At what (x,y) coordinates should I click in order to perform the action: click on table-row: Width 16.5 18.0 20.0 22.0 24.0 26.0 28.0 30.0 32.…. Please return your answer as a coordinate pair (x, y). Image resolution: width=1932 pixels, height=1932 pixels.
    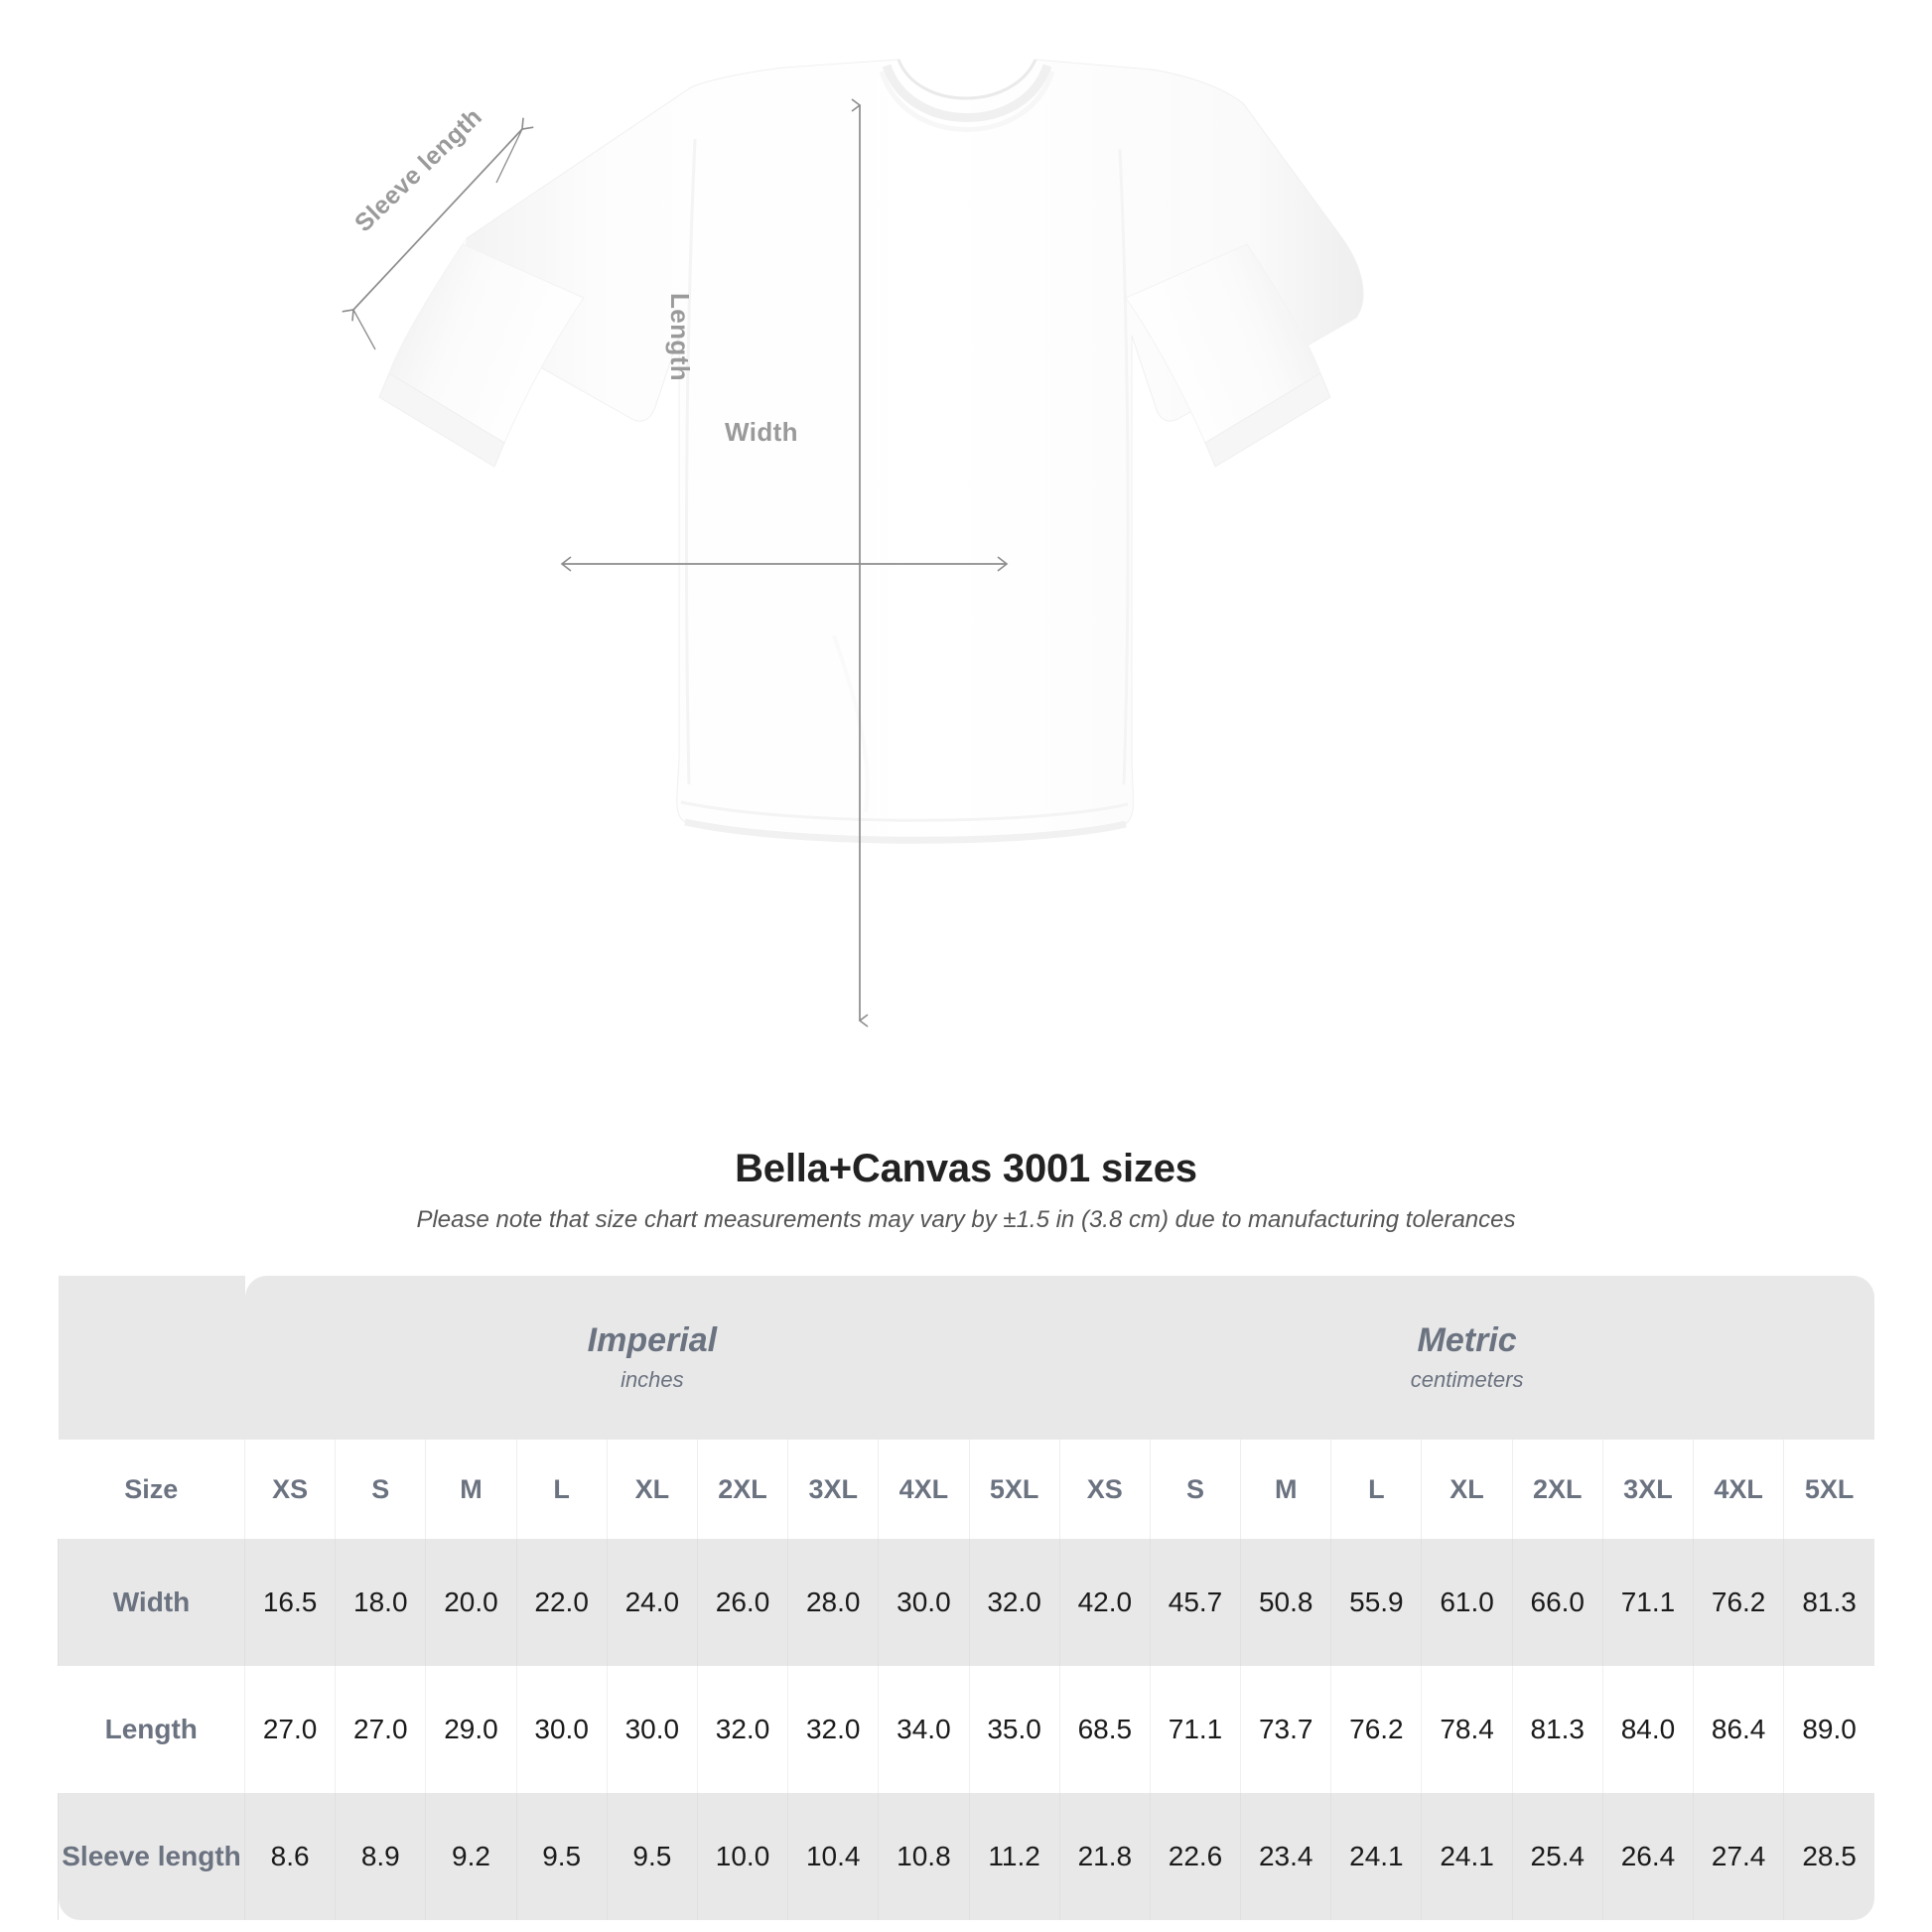
    Looking at the image, I should click on (966, 1602).